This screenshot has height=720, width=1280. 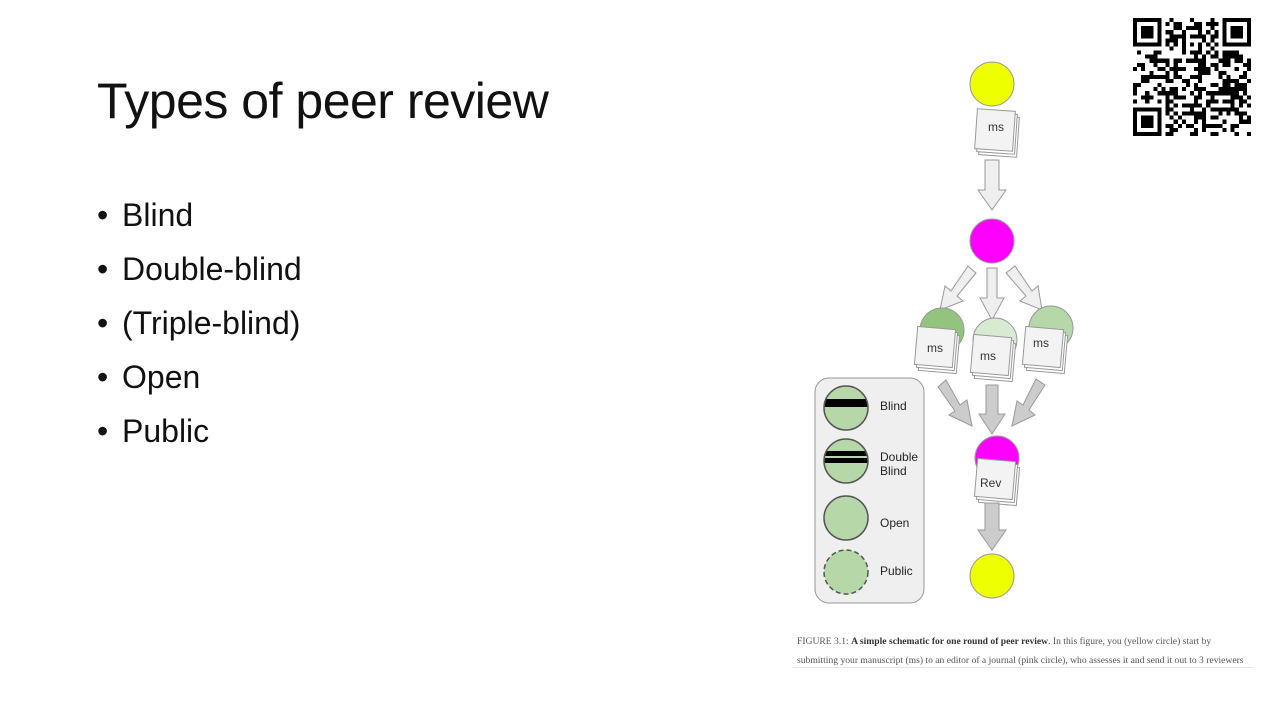 I want to click on bullet-item: • (Triple-blind), so click(x=199, y=327).